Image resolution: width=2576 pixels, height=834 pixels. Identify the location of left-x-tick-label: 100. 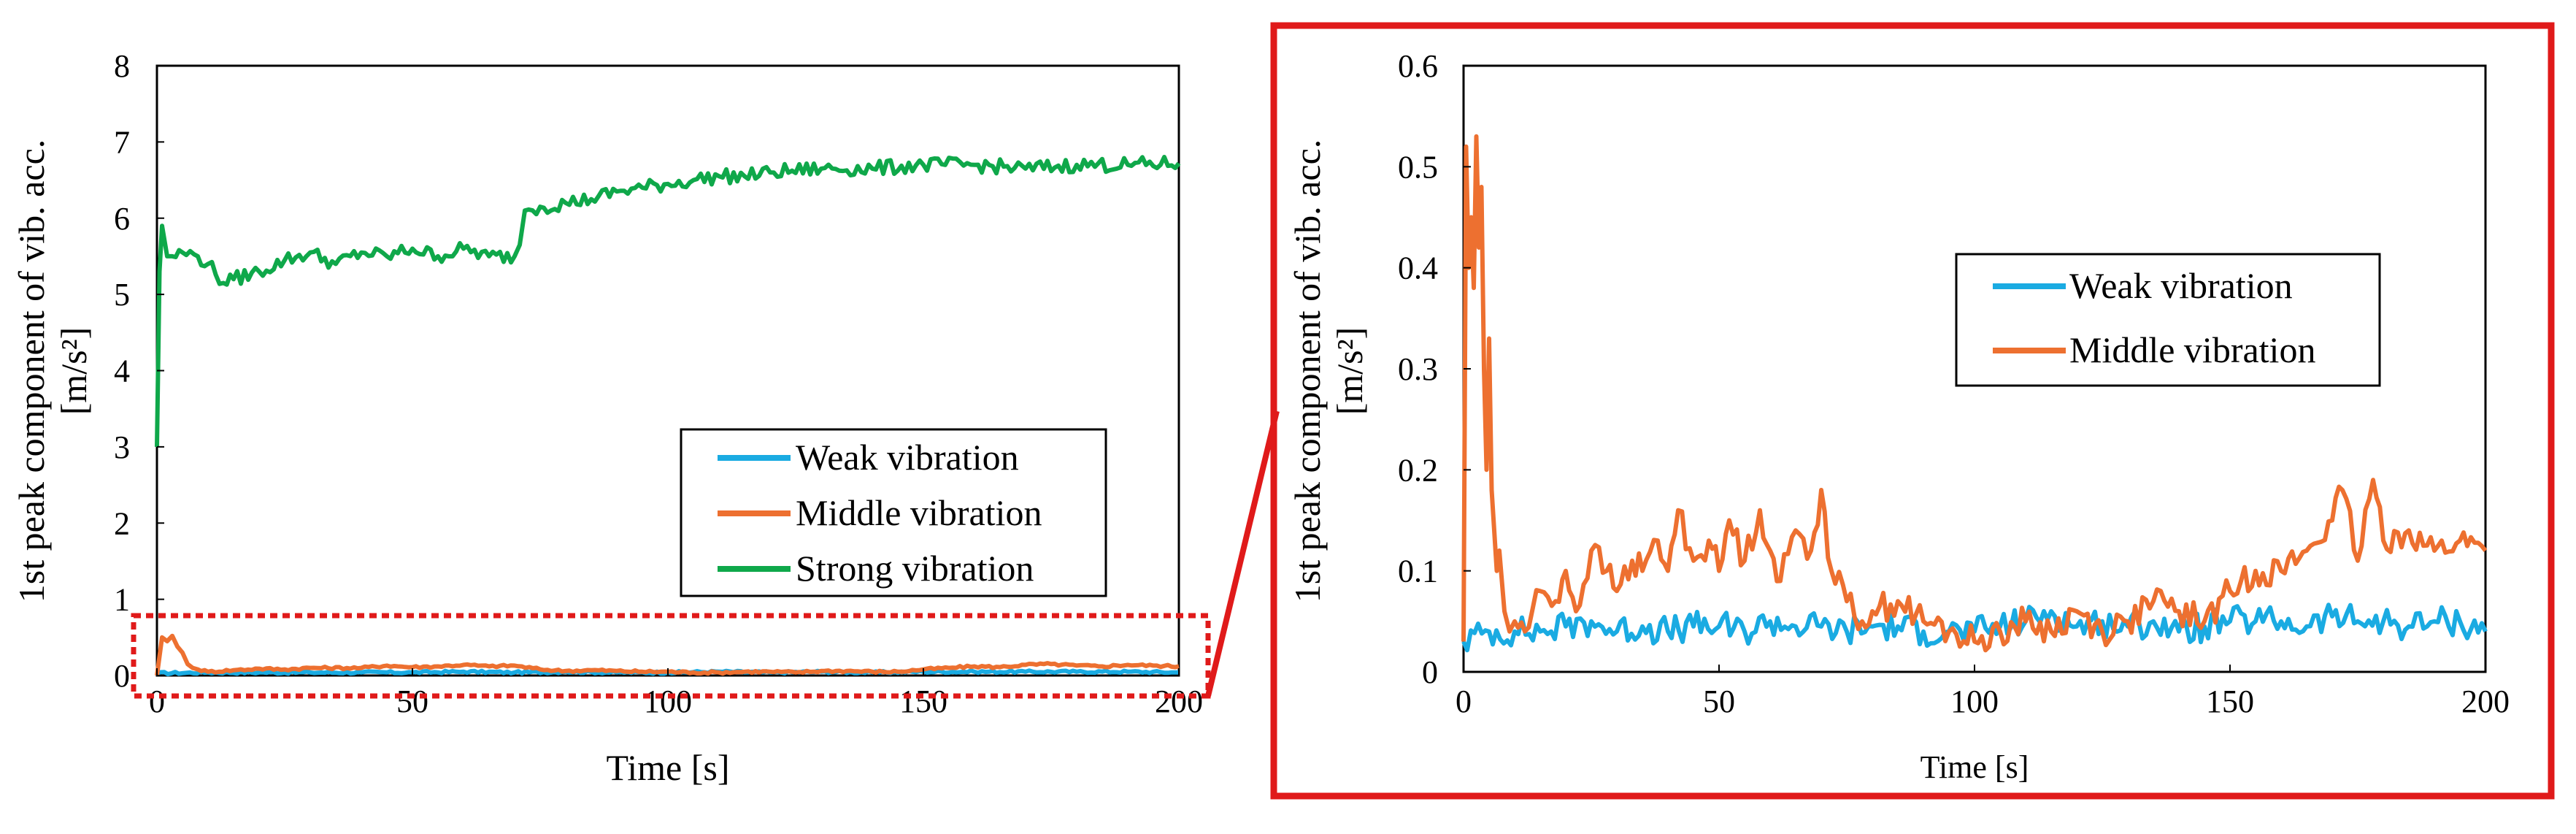
(668, 701).